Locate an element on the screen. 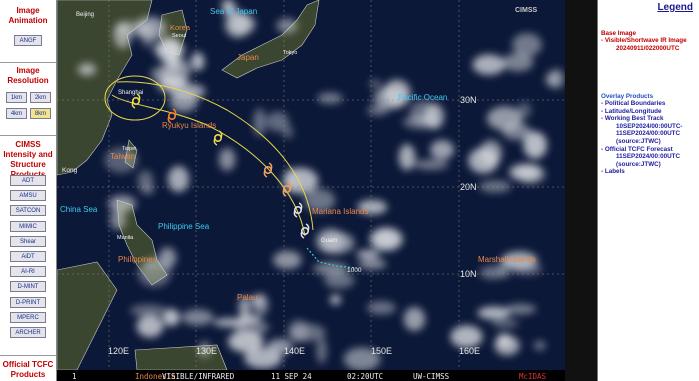 The image size is (699, 381). legend-heading: Base Image is located at coordinates (619, 33).